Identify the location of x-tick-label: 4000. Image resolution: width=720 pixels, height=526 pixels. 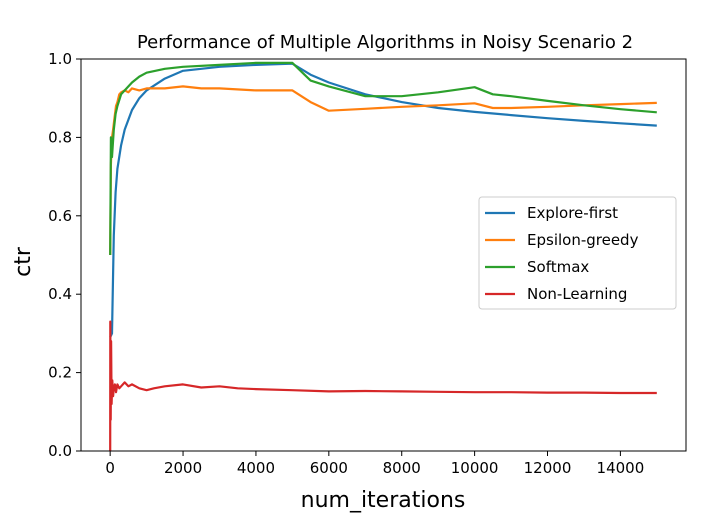
(256, 468).